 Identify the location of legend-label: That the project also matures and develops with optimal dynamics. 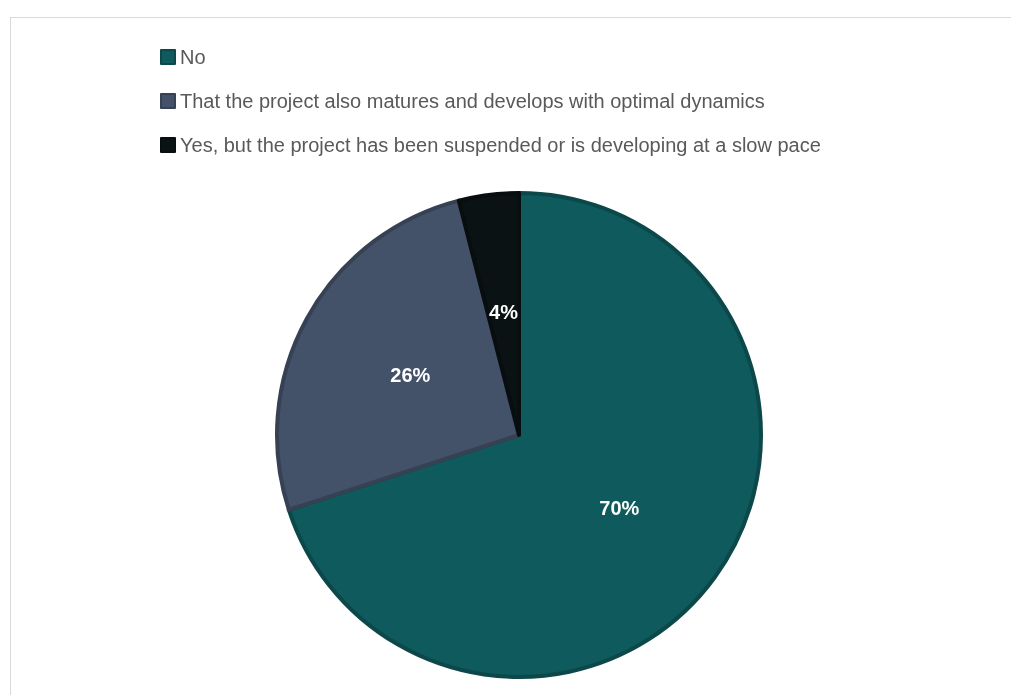
(472, 101).